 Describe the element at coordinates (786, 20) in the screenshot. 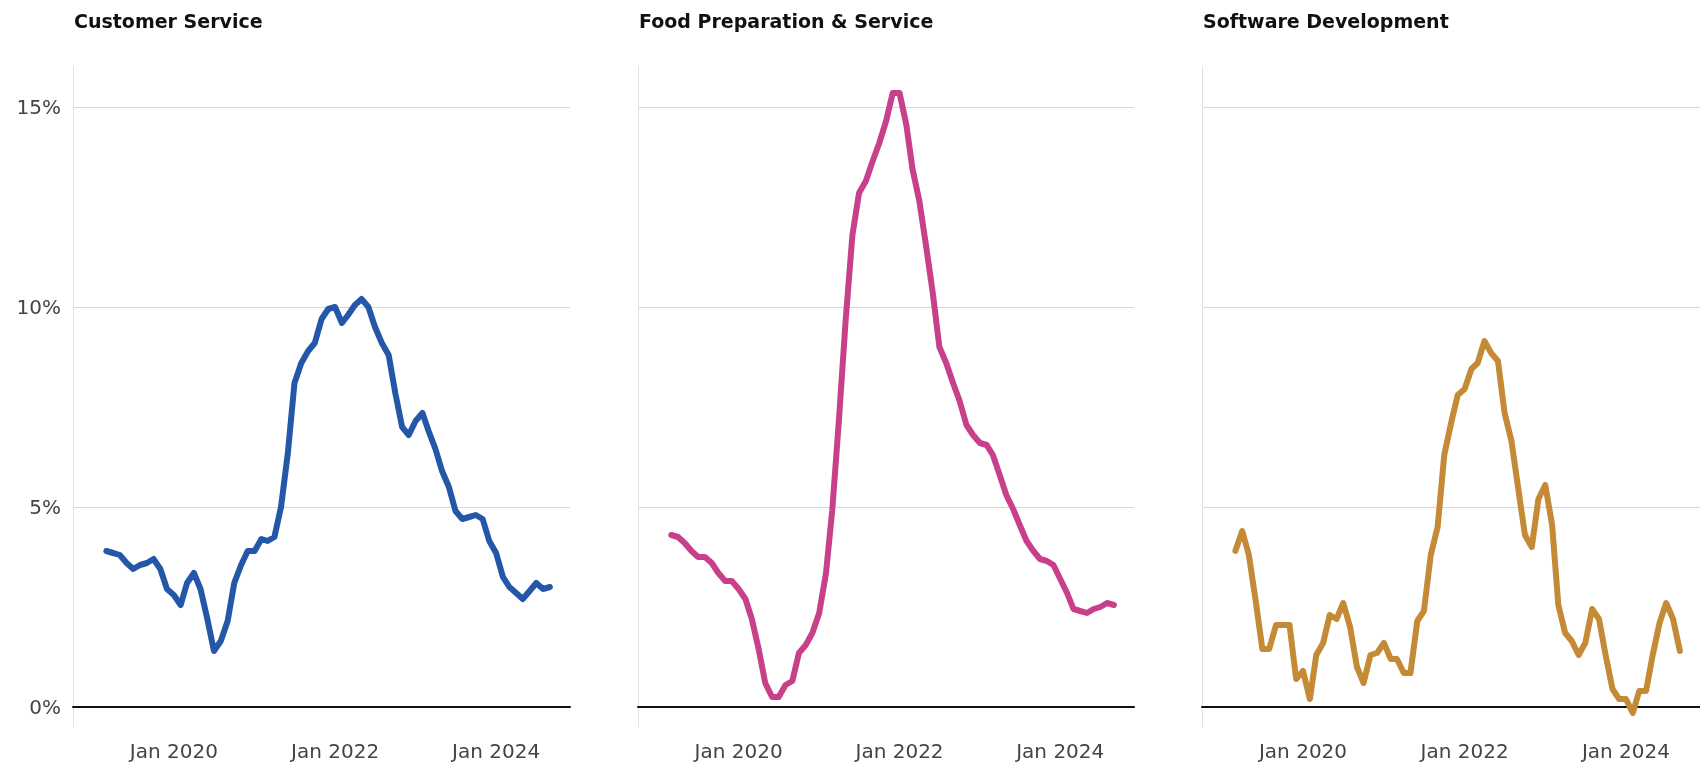

I see `chart-title: Food Preparation & Service` at that location.